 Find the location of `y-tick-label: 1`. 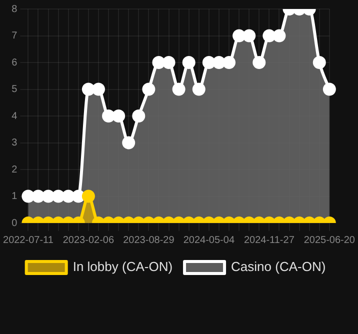

y-tick-label: 1 is located at coordinates (15, 196).